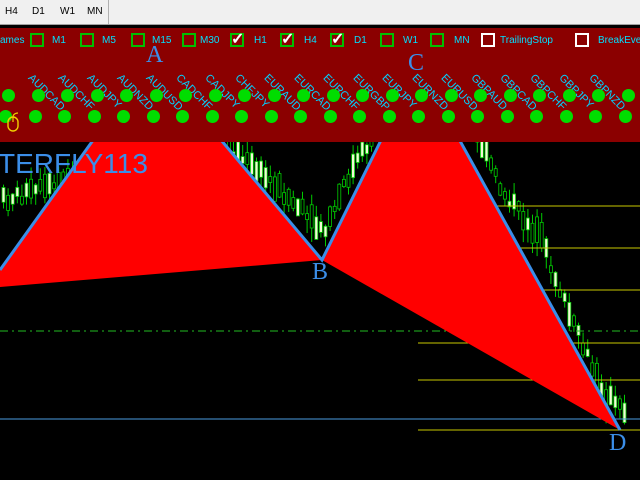 The image size is (640, 480). I want to click on checkbox-label: M15, so click(162, 40).